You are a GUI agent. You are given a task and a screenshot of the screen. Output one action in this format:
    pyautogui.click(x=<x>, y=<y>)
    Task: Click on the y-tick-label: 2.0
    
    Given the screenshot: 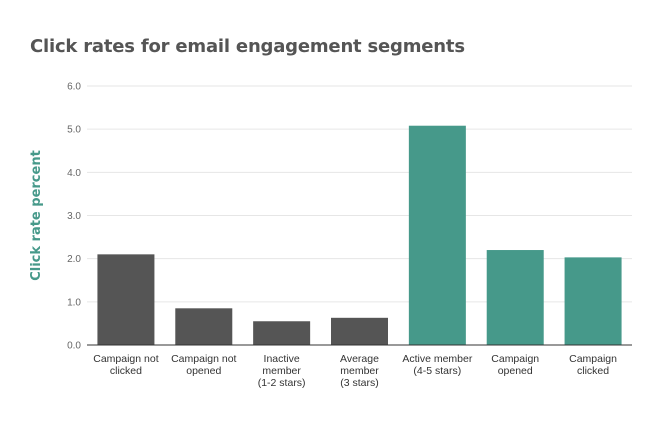 What is the action you would take?
    pyautogui.click(x=74, y=259)
    